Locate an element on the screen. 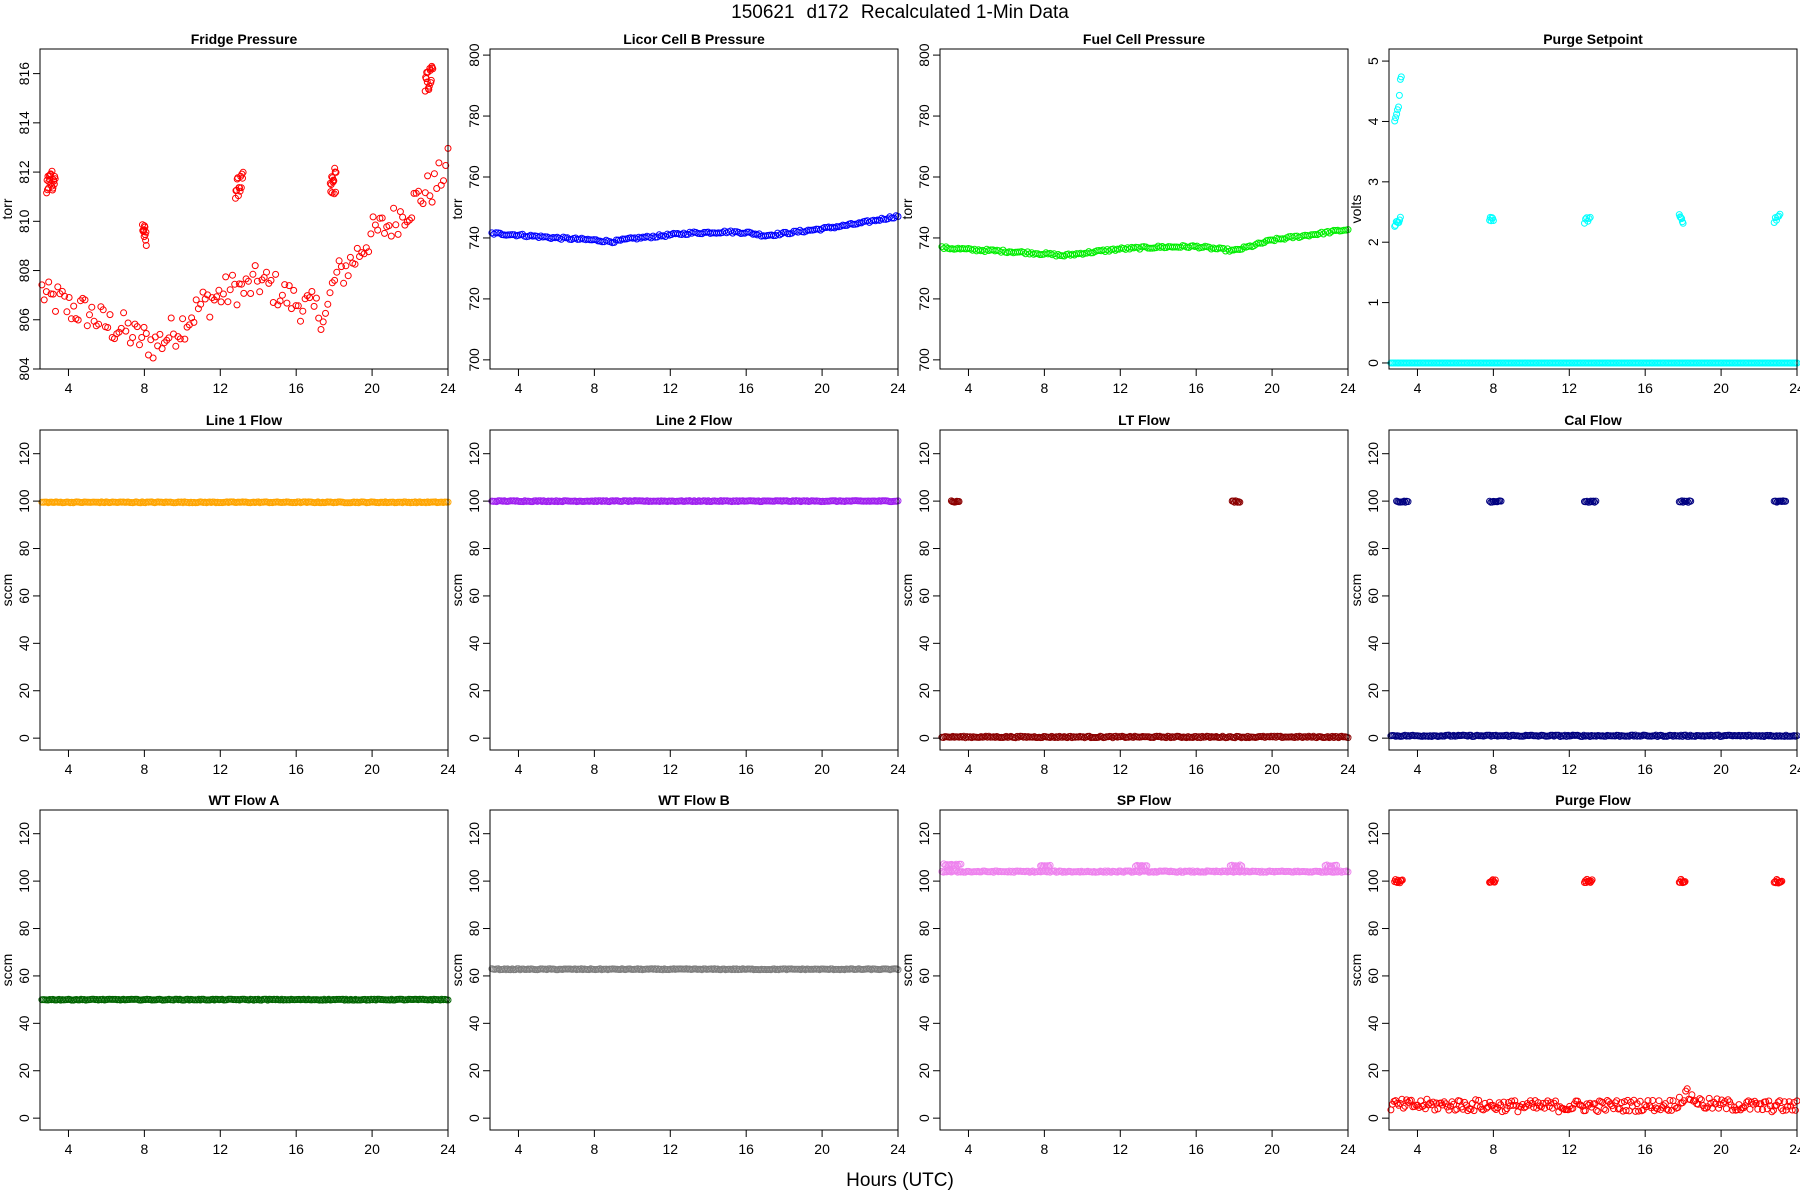 The width and height of the screenshot is (1800, 1200). chart-title: Fuel Cell Pressure is located at coordinates (1144, 39).